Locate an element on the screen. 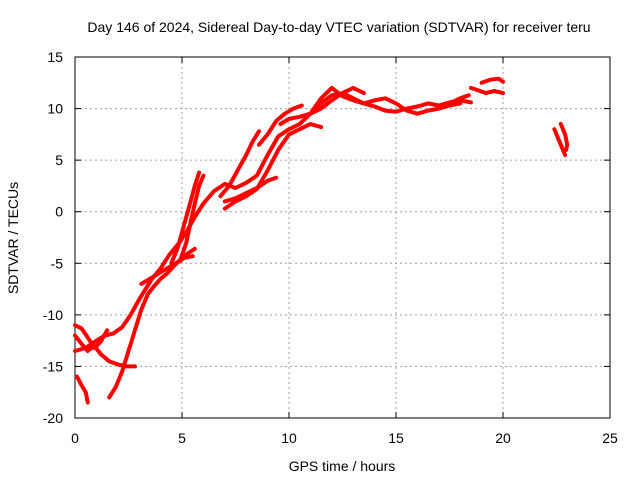 Image resolution: width=640 pixels, height=480 pixels. y-tick-label: -15 is located at coordinates (53, 366).